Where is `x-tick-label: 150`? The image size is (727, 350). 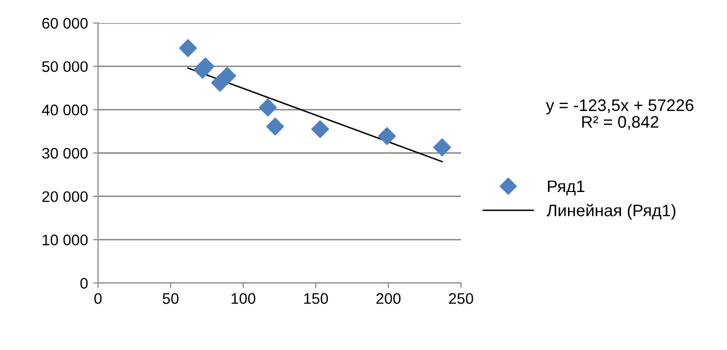
x-tick-label: 150 is located at coordinates (316, 298).